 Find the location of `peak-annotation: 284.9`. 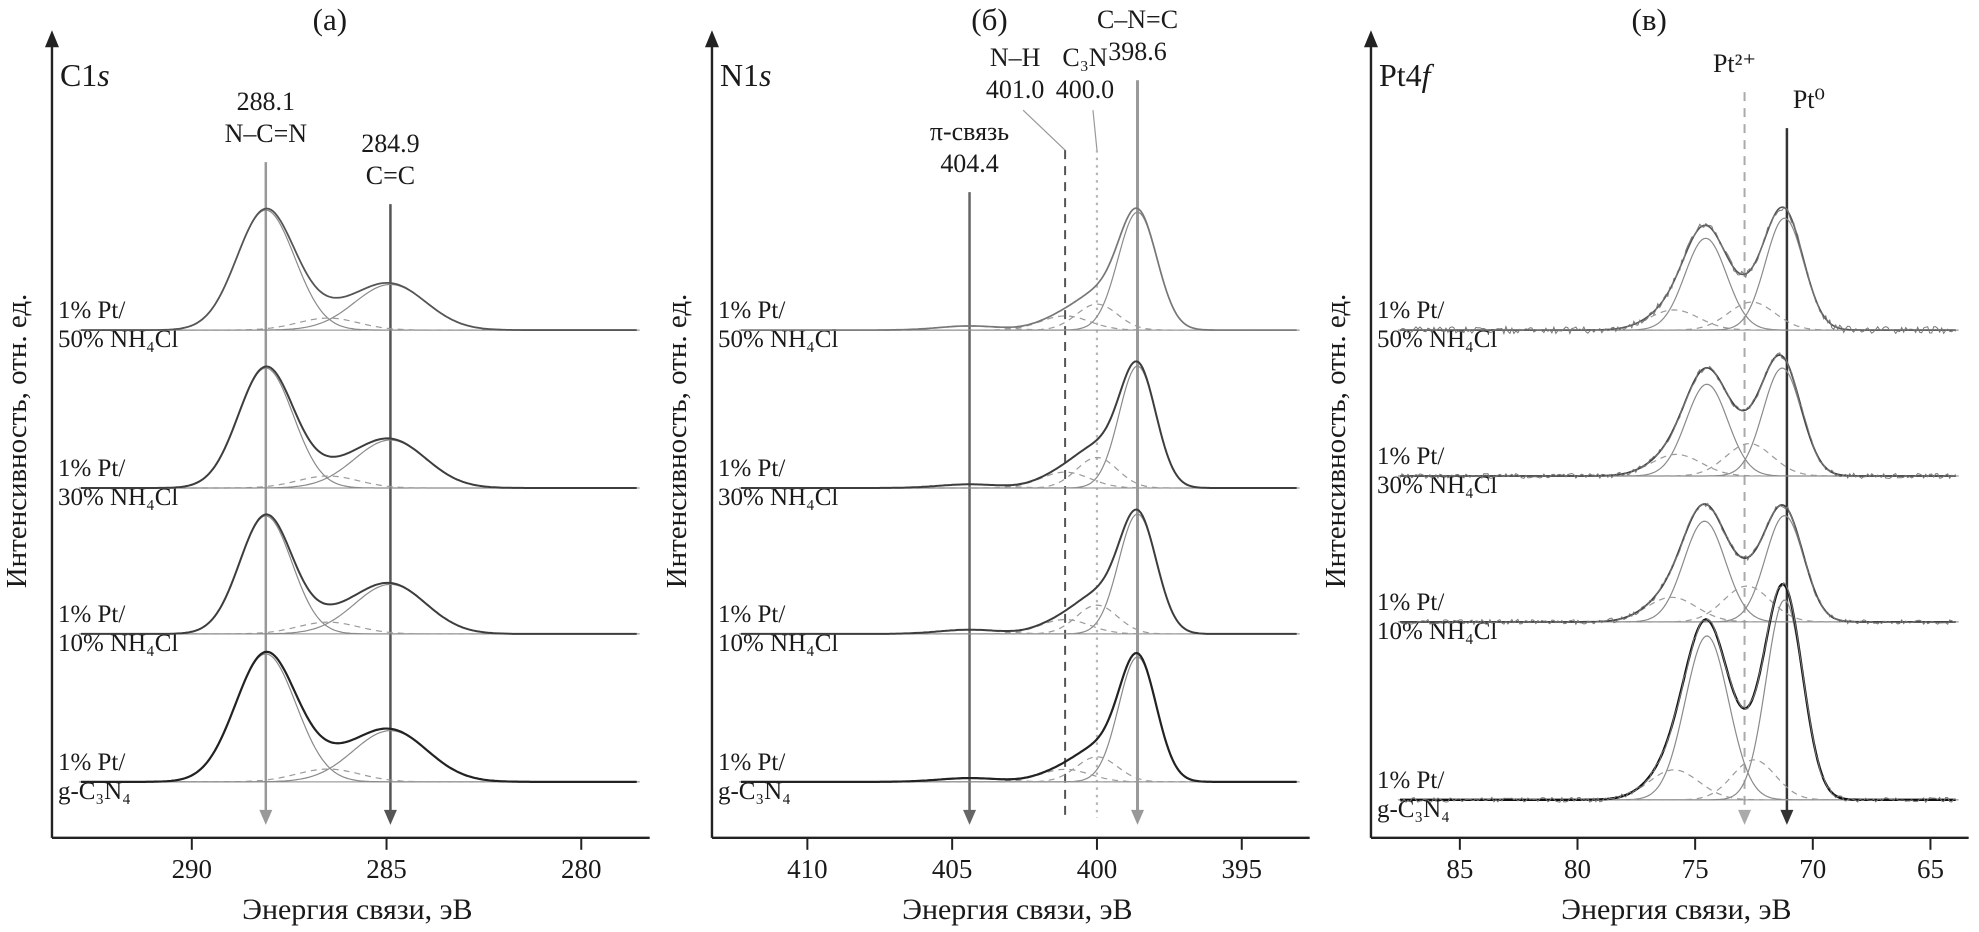

peak-annotation: 284.9 is located at coordinates (390, 143).